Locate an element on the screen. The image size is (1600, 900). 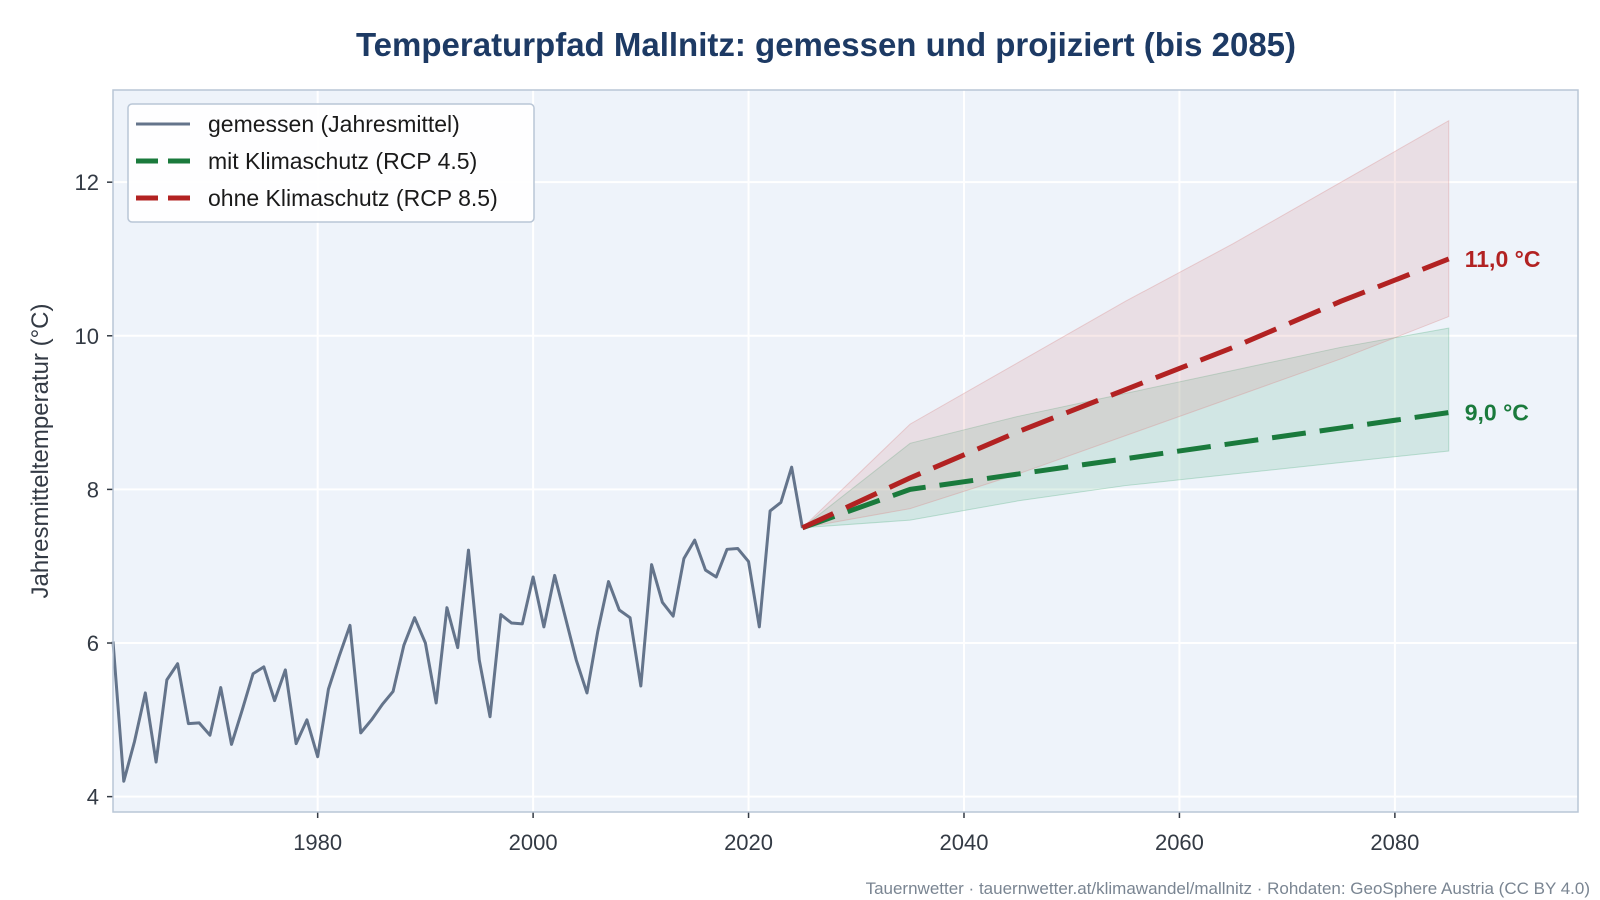
x-tick-label: 2080 is located at coordinates (1394, 842).